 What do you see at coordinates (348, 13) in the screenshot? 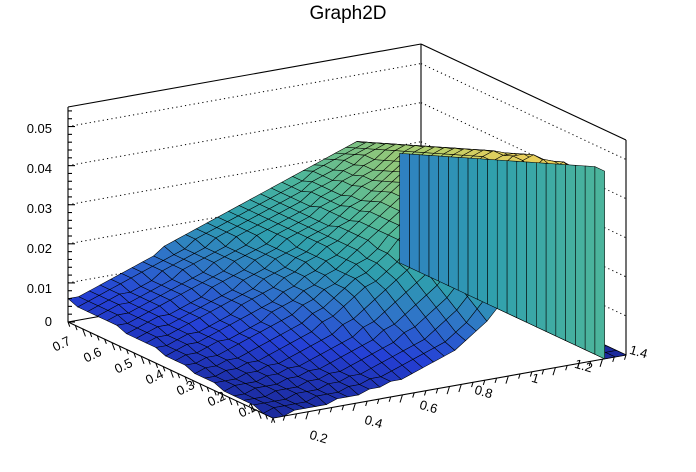
I see `page-title: Graph2D` at bounding box center [348, 13].